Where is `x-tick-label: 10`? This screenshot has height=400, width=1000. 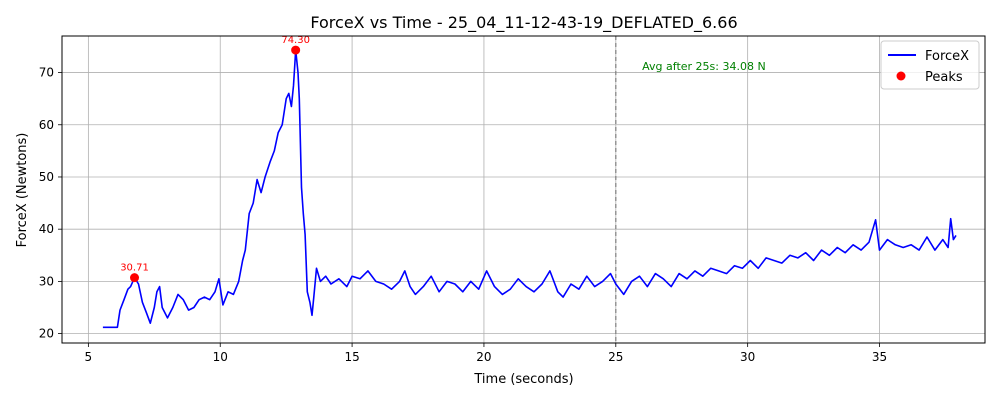
x-tick-label: 10 is located at coordinates (220, 357).